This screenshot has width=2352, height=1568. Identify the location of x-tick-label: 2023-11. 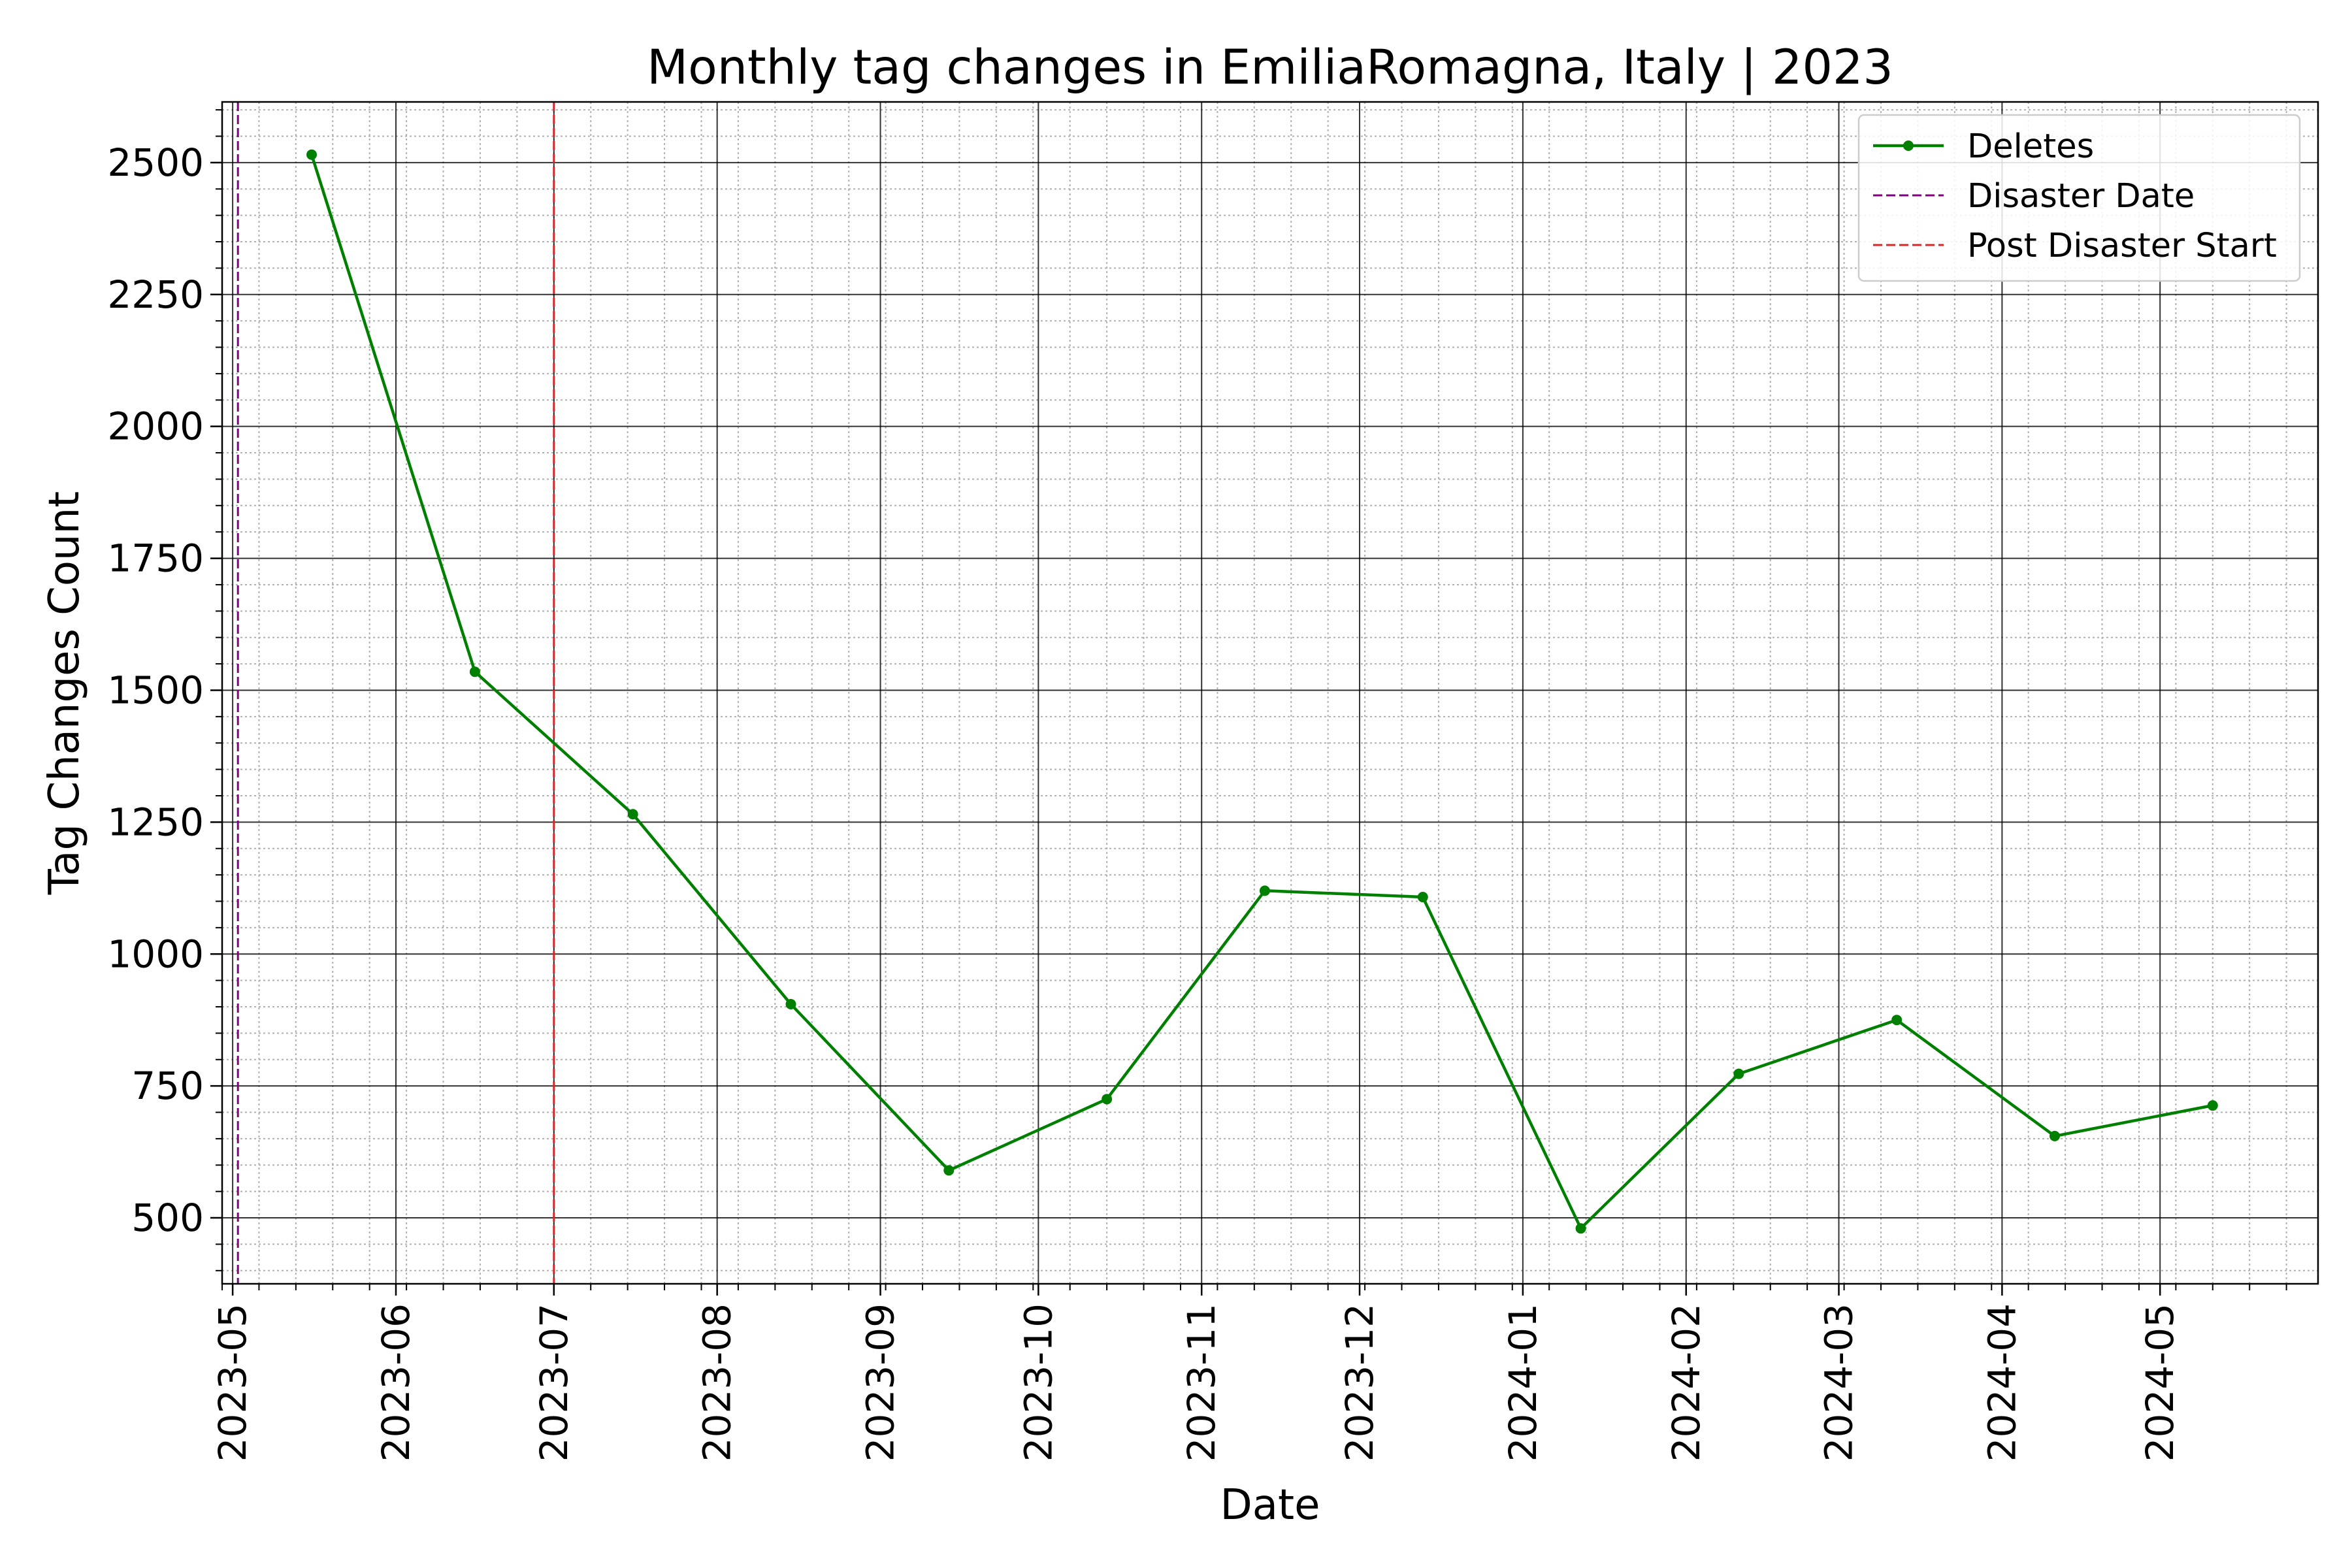
(1201, 1382).